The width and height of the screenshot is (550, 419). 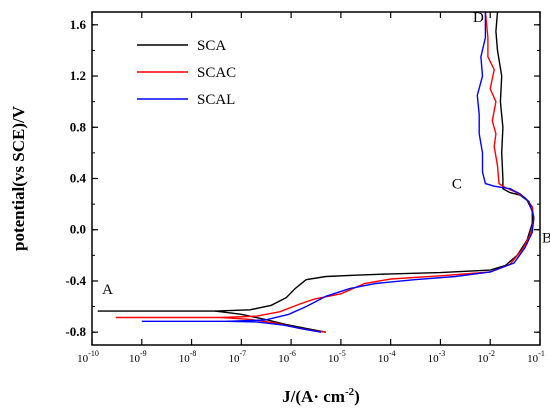 I want to click on annotation-b: B, so click(x=546, y=239).